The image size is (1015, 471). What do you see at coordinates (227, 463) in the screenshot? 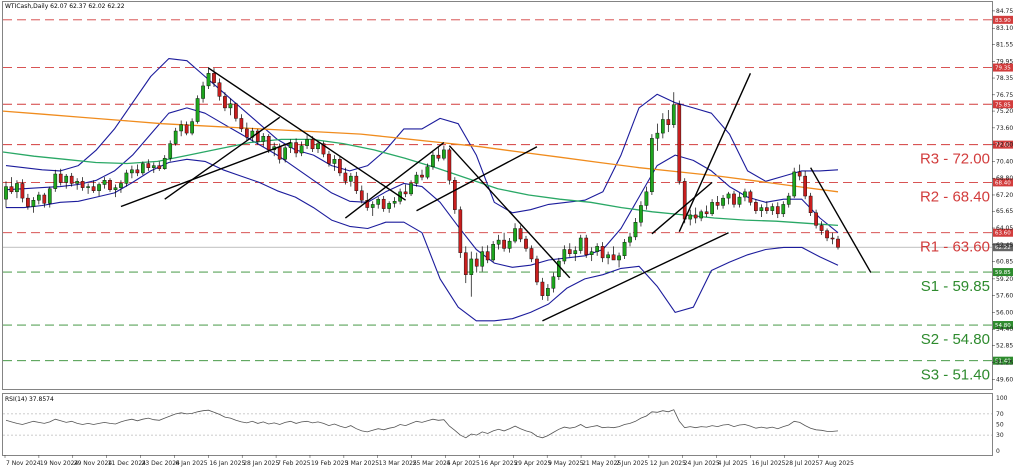
I see `x-tick-label-6: 16 Jan 2025` at bounding box center [227, 463].